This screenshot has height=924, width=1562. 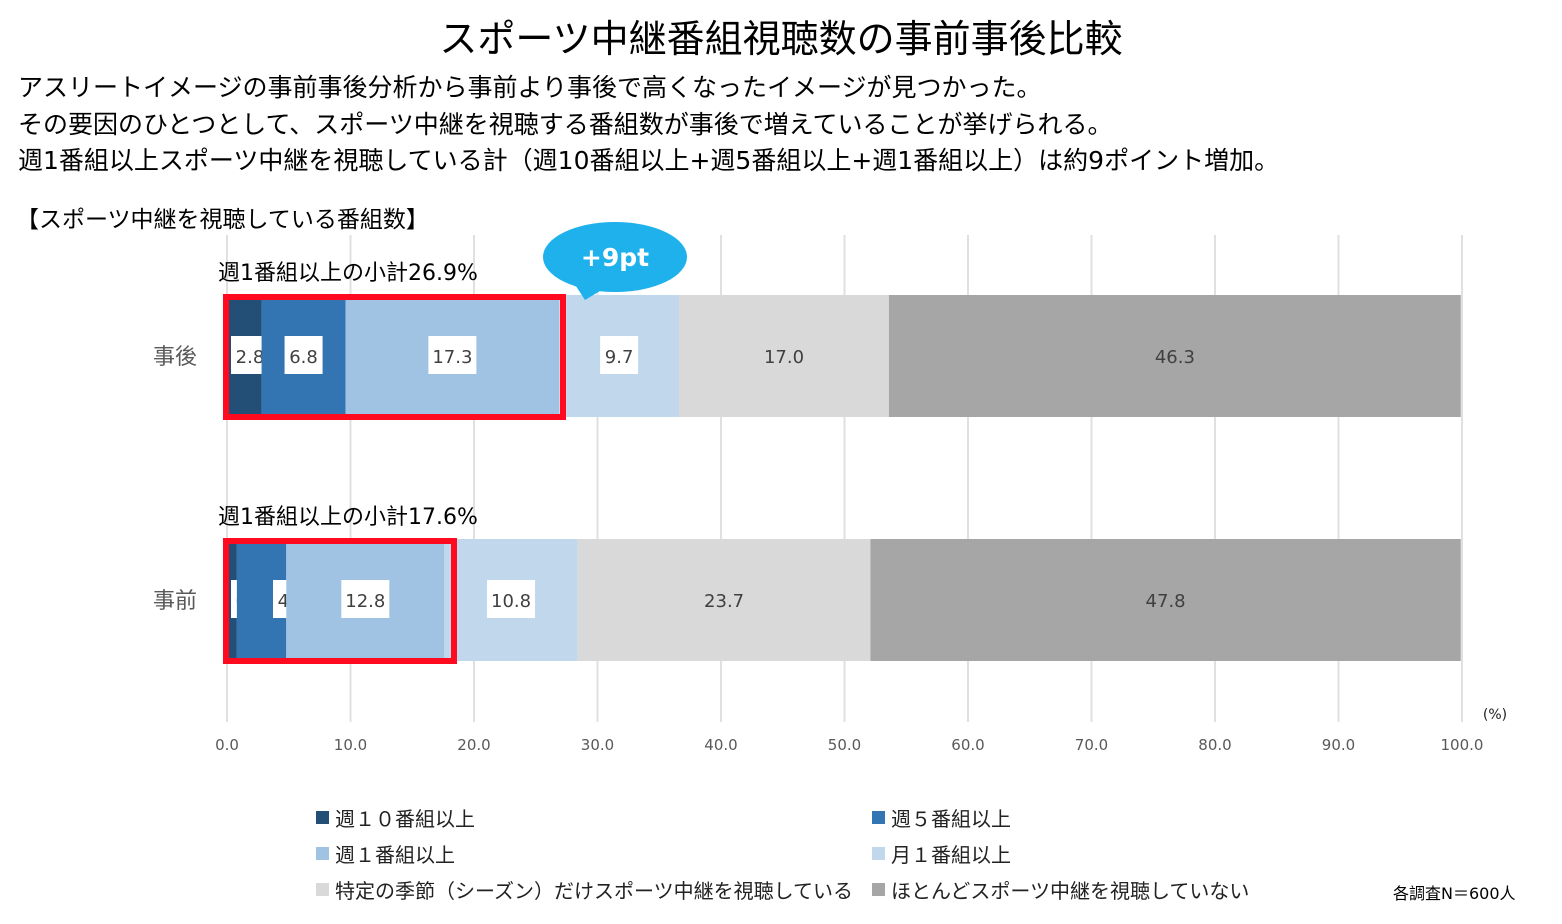 I want to click on legend-label: 週１０番組以上, so click(x=405, y=819).